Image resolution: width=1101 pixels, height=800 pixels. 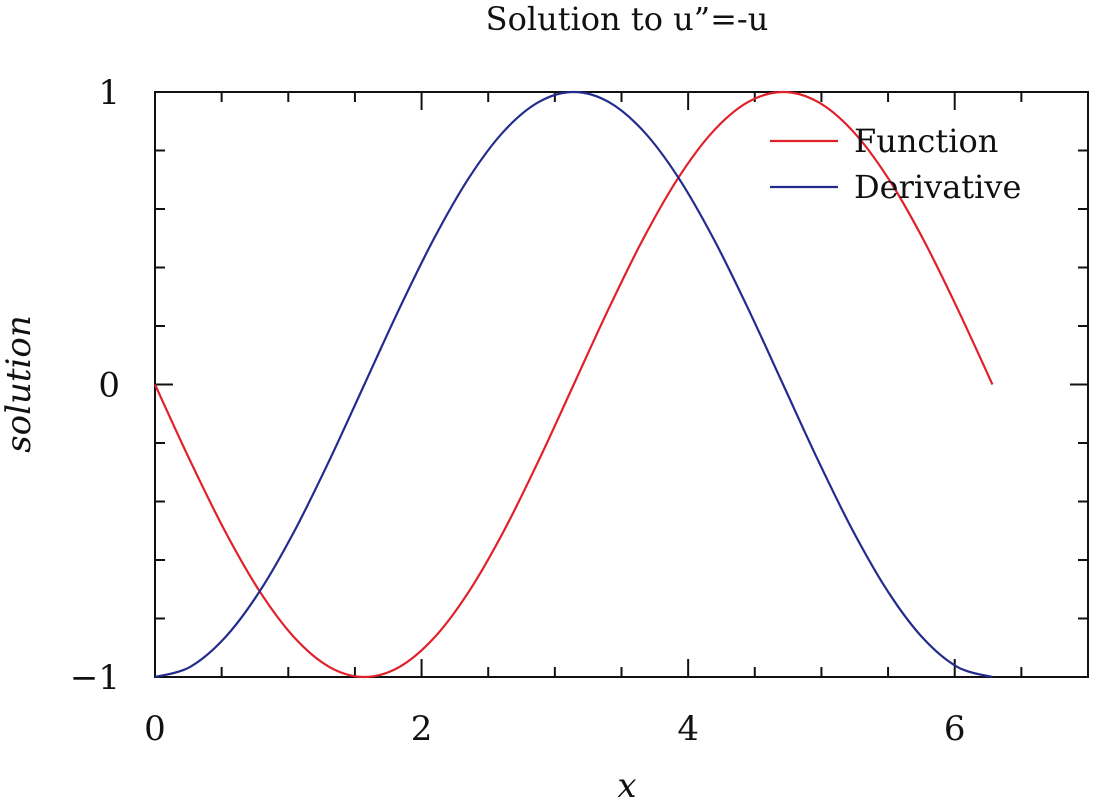 What do you see at coordinates (95, 678) in the screenshot?
I see `y-tick-label: −1` at bounding box center [95, 678].